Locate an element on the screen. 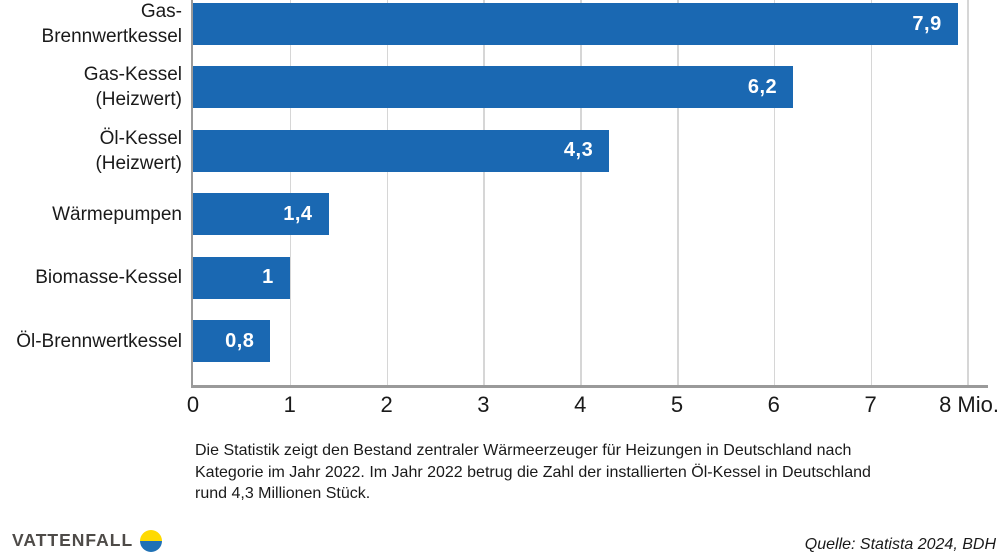  bar-value-label: 6,2 is located at coordinates (762, 86).